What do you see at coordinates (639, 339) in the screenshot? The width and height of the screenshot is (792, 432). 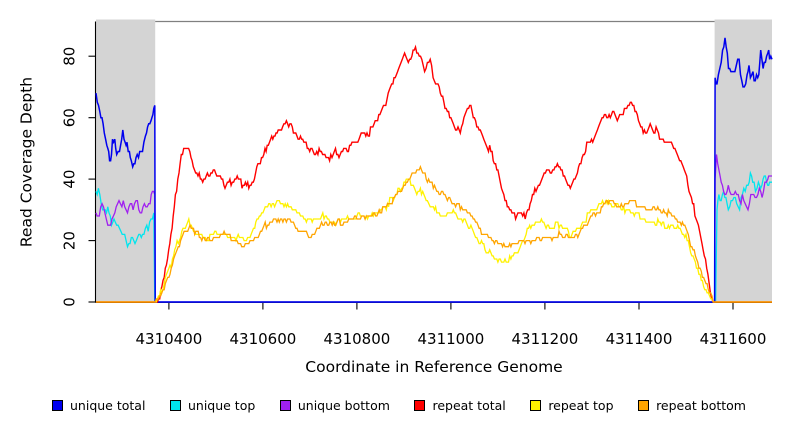 I see `x-tick-label: 4311400` at bounding box center [639, 339].